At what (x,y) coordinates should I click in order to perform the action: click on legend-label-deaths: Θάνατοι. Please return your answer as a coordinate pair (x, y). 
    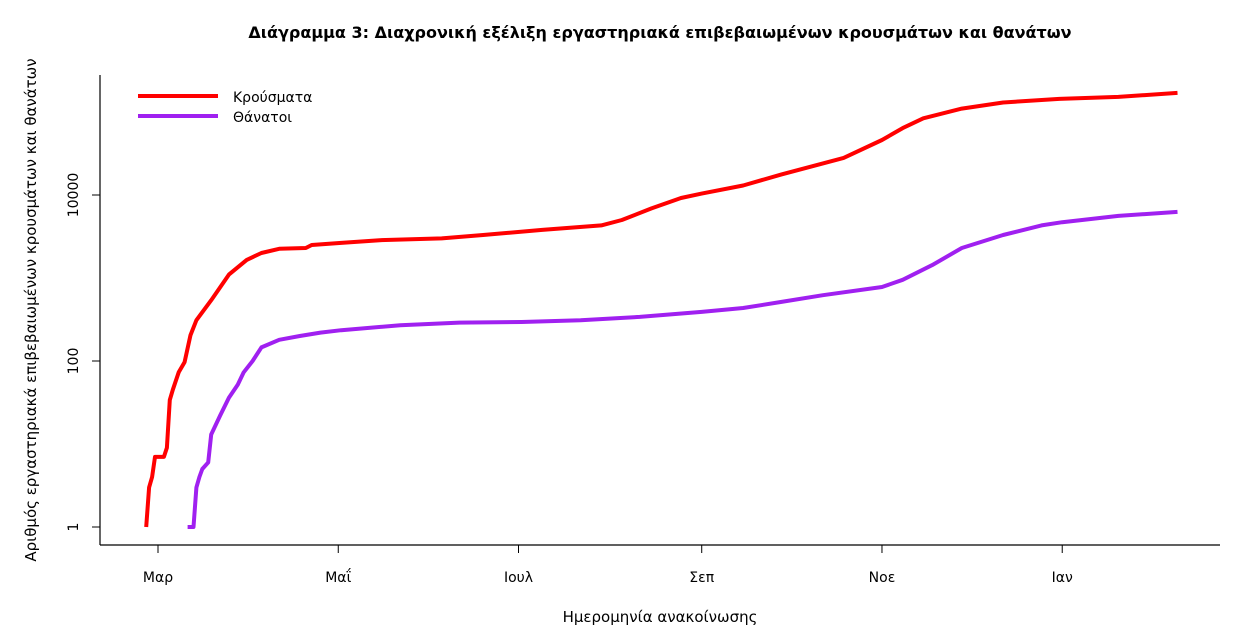
    Looking at the image, I should click on (262, 118).